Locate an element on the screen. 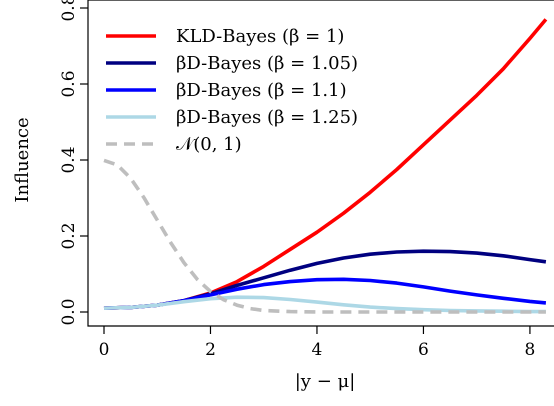  y-tick-label: 0.4 is located at coordinates (69, 159).